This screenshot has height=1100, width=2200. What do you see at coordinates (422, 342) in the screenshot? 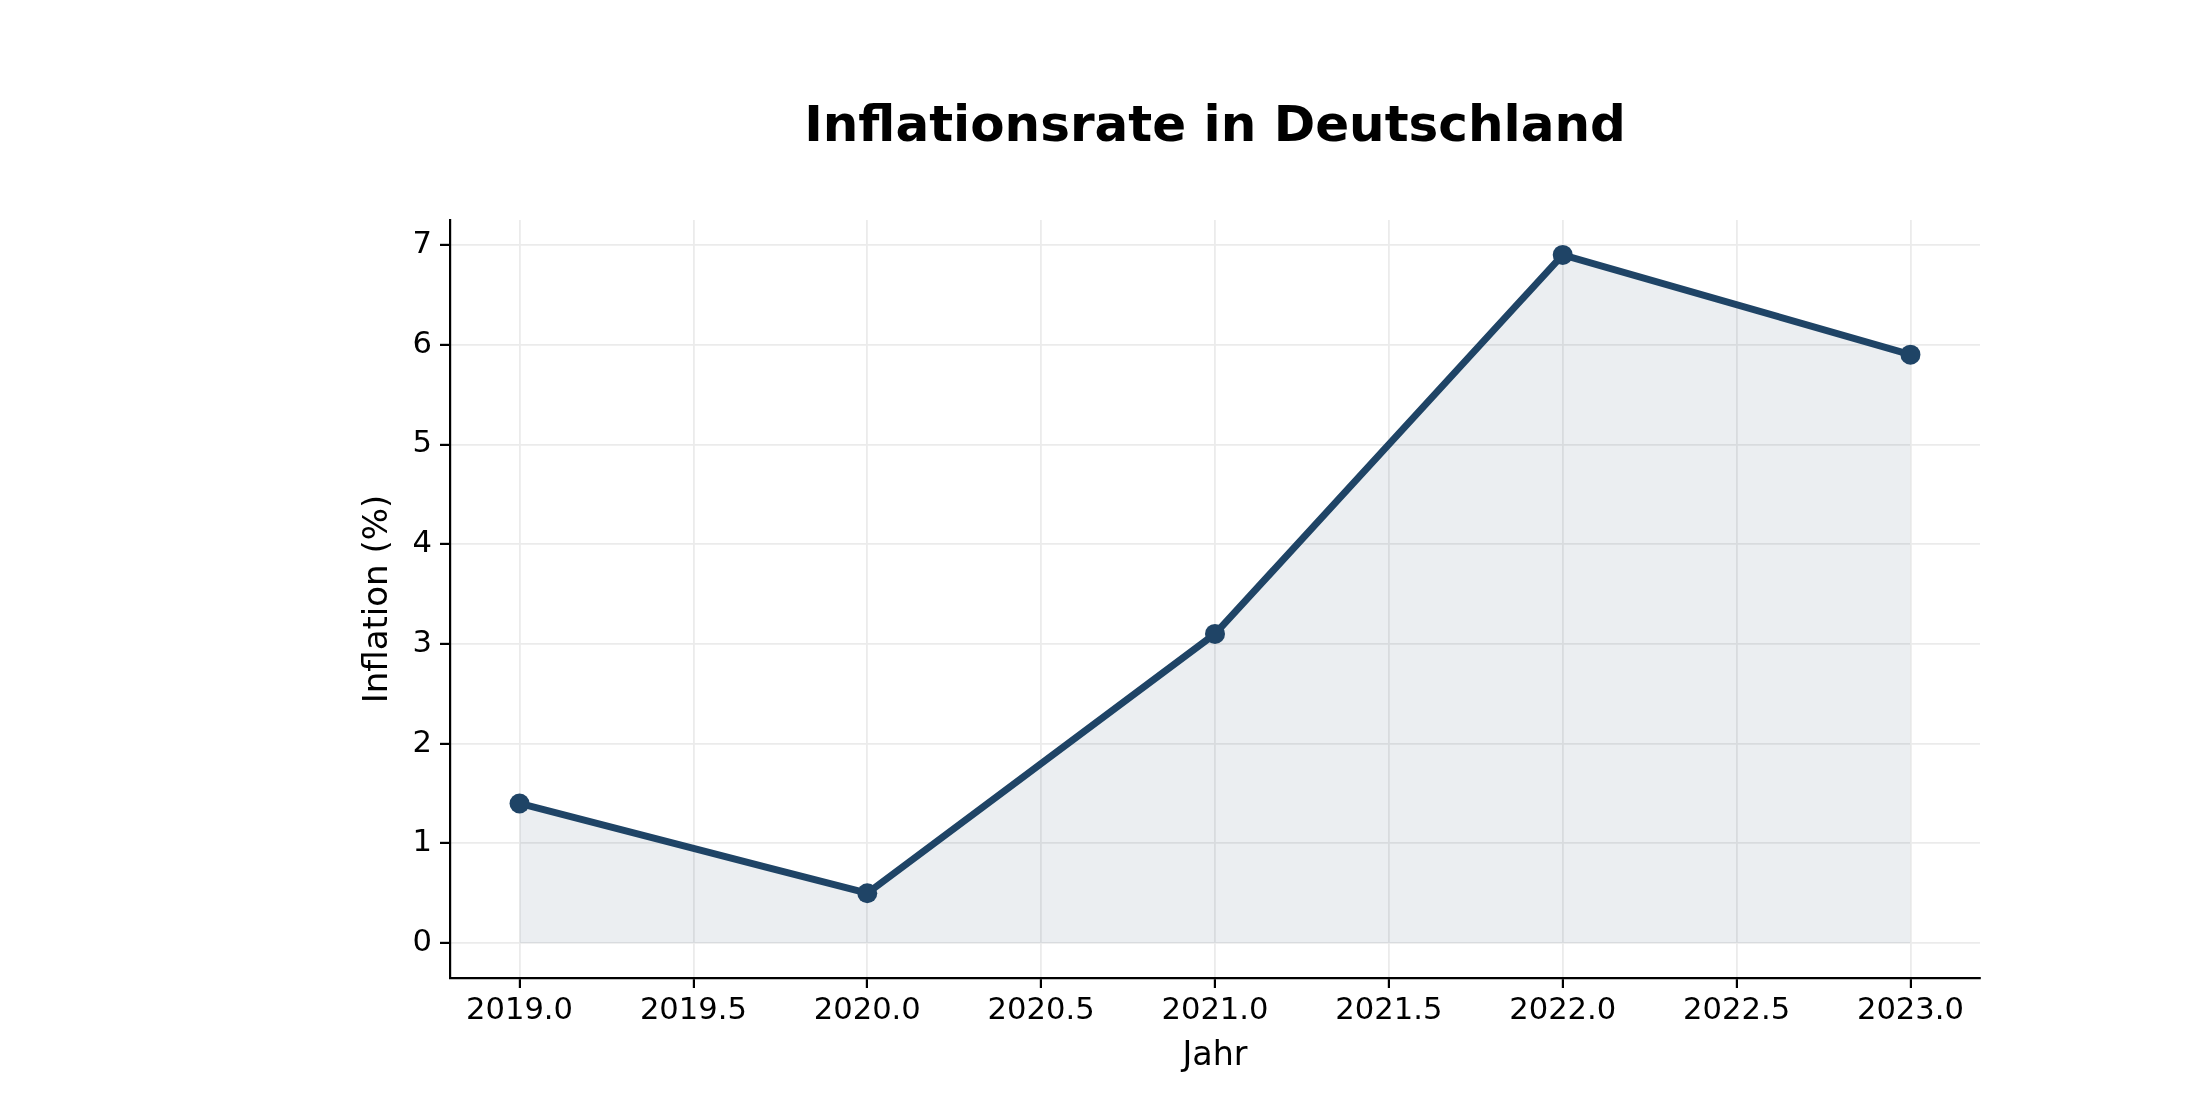
I see `y-tick-label: 6` at bounding box center [422, 342].